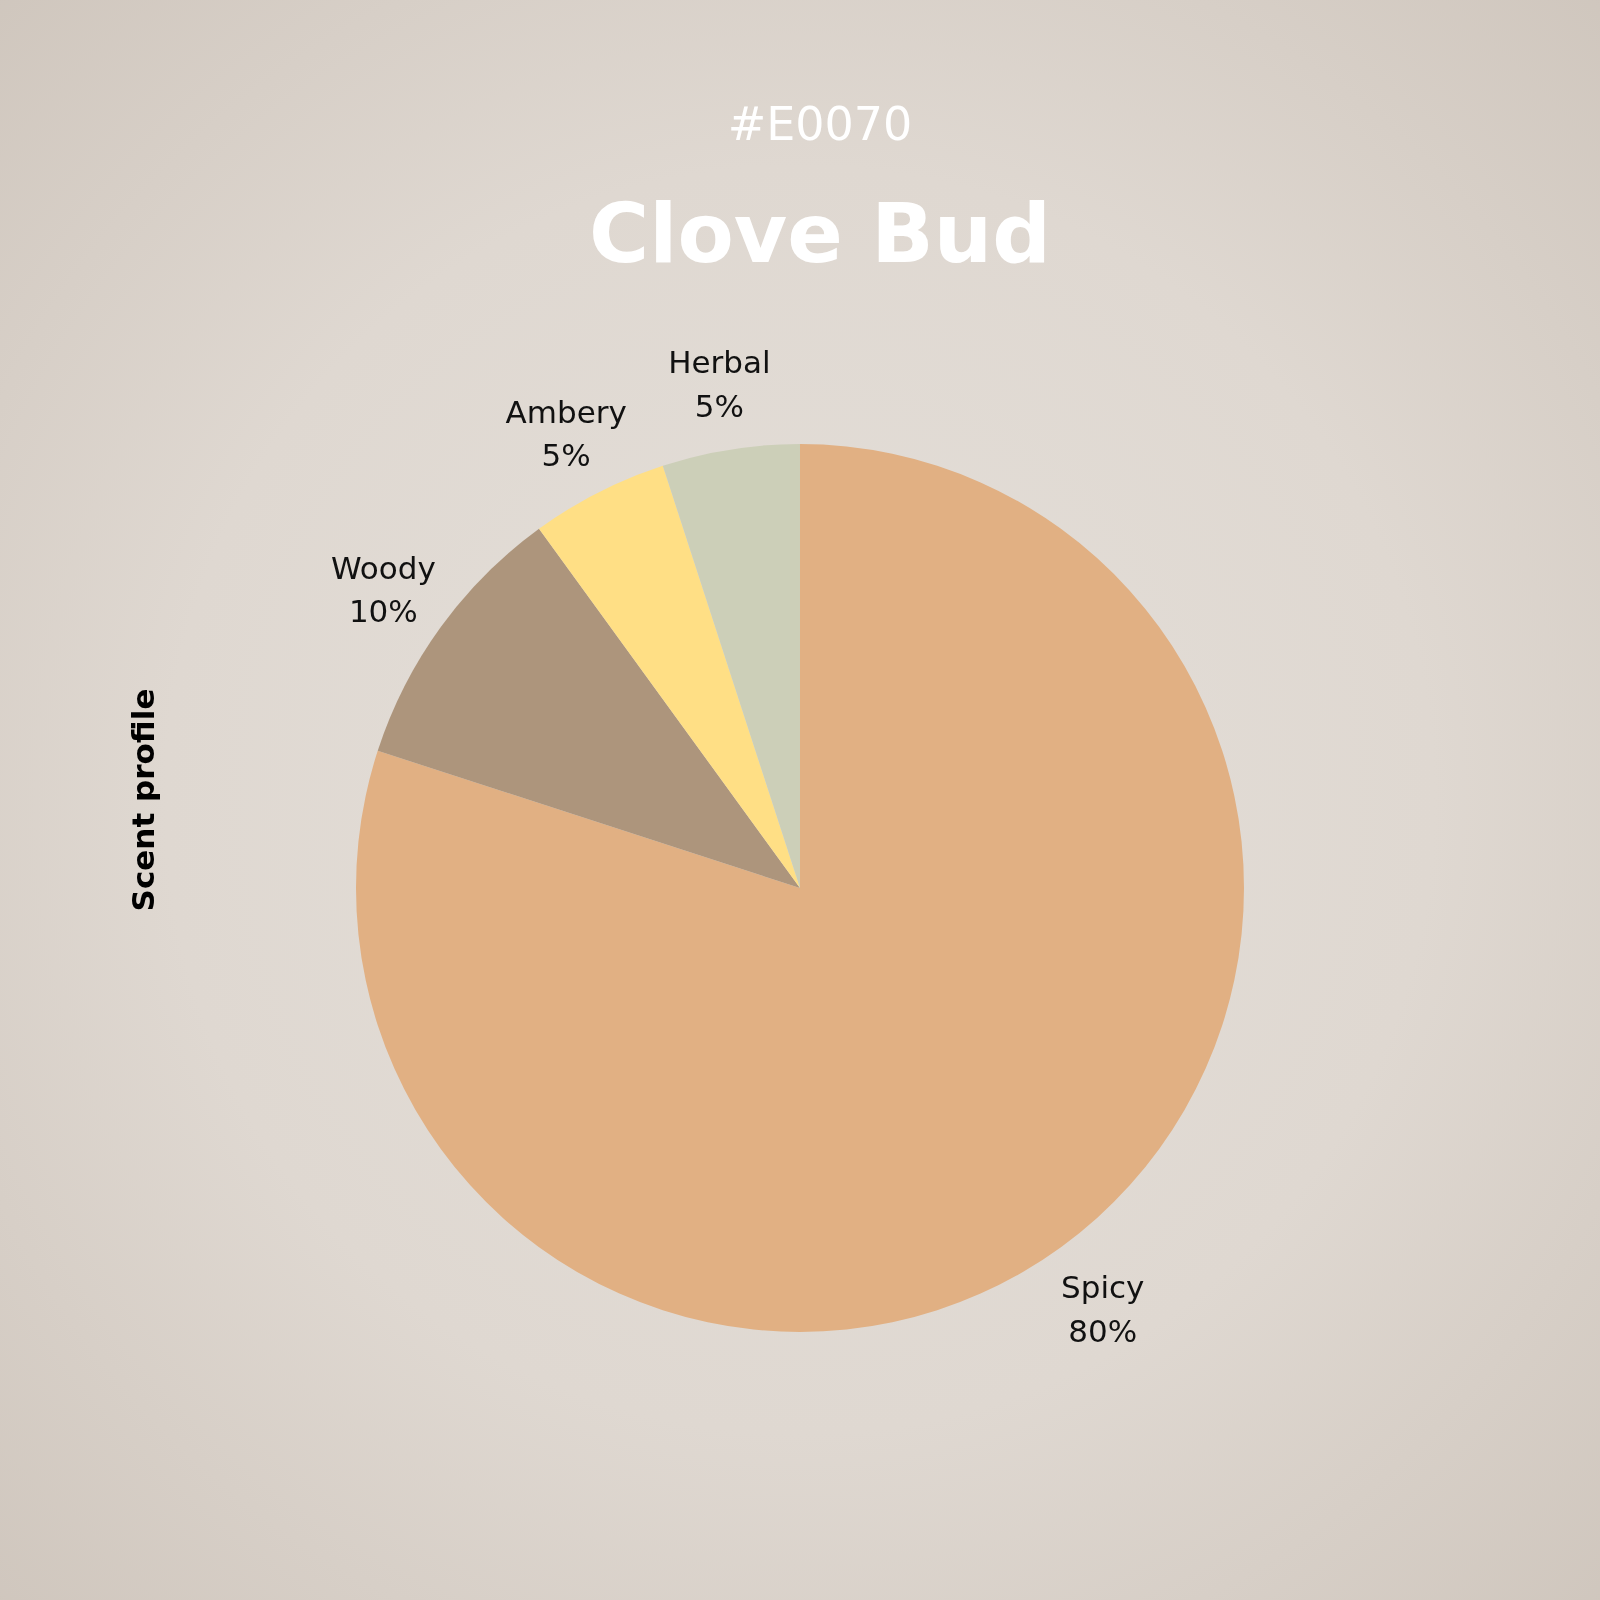 The width and height of the screenshot is (1600, 1600). Describe the element at coordinates (566, 411) in the screenshot. I see `slice-label: Ambery` at that location.